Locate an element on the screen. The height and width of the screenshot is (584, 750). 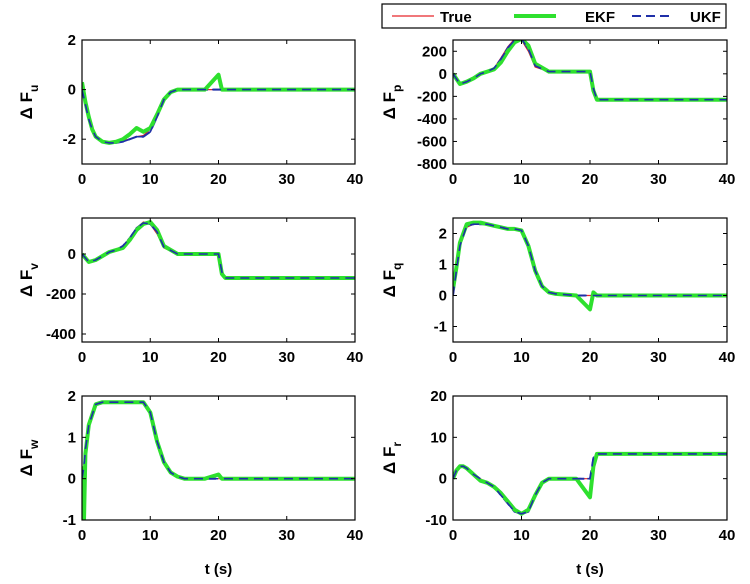
y-tick-label: 10 is located at coordinates (438, 437).